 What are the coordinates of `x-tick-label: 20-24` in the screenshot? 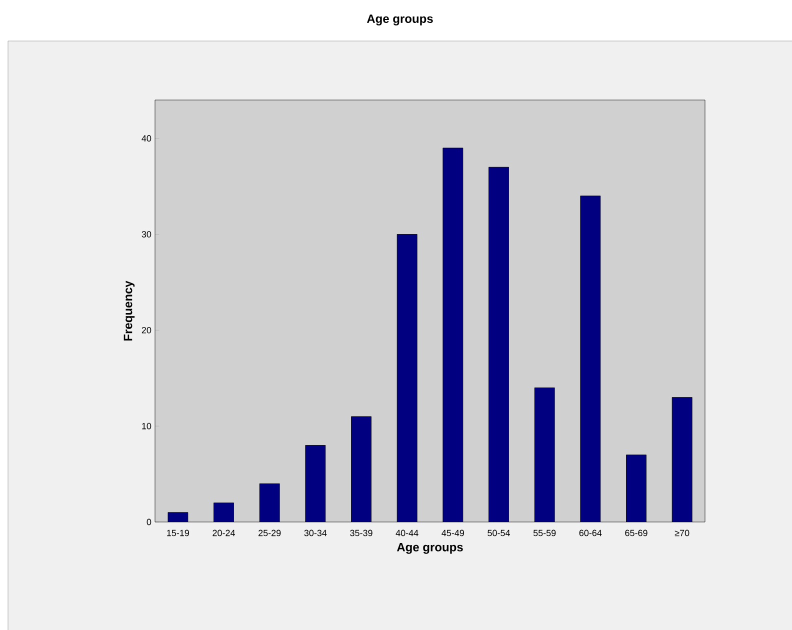 It's located at (223, 533).